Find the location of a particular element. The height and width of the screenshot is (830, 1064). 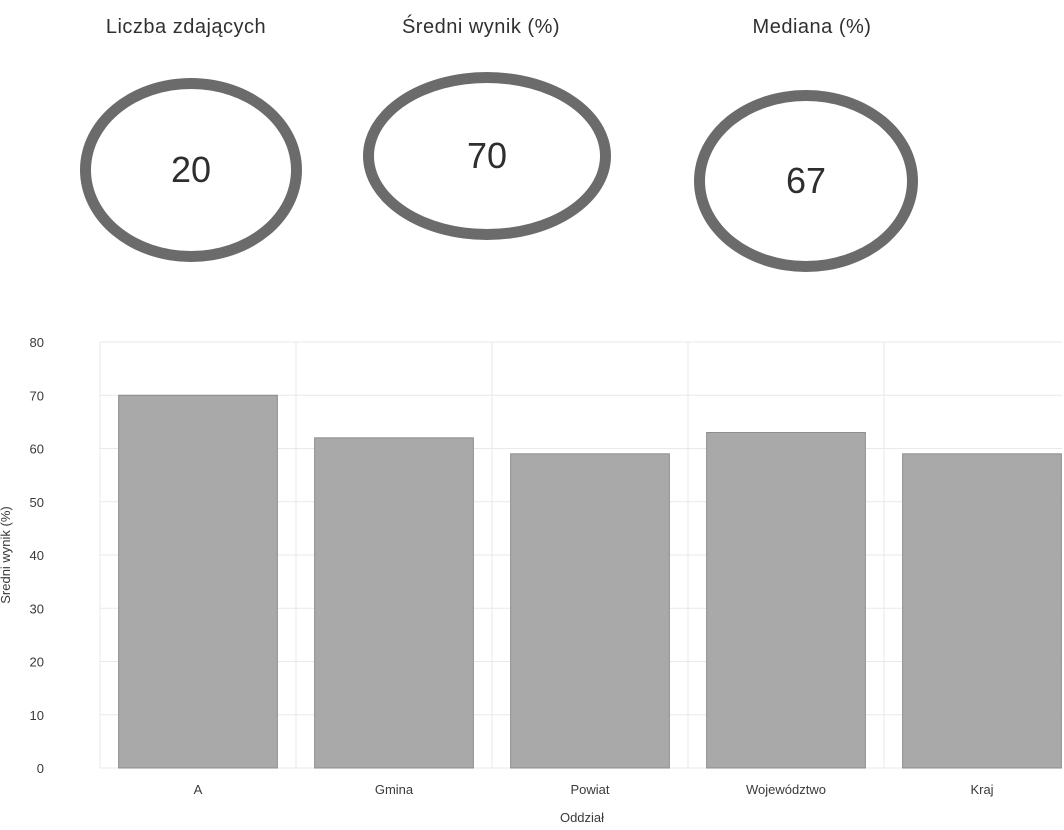

stat-label: Mediana (%) is located at coordinates (812, 27).